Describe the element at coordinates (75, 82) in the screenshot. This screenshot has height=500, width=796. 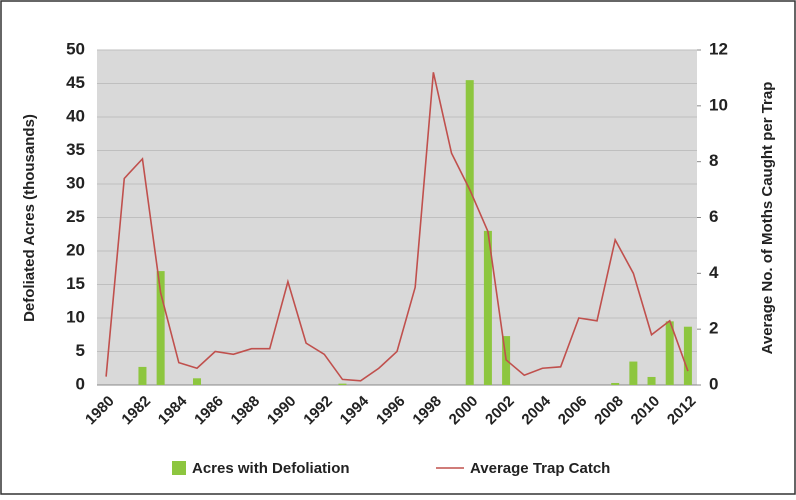
I see `y-tick-label: 45` at that location.